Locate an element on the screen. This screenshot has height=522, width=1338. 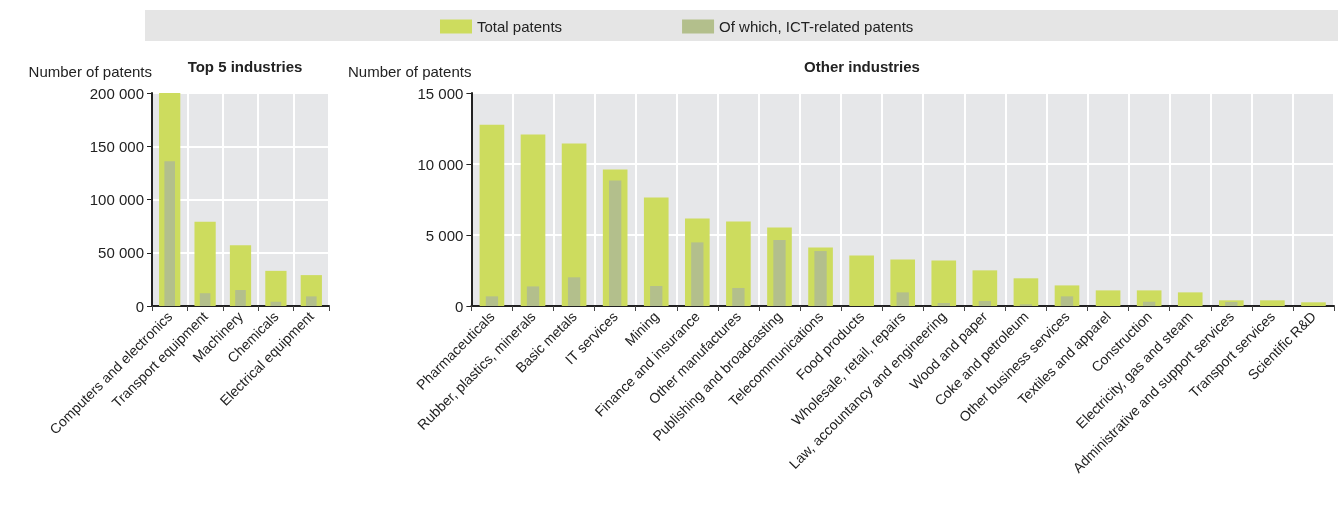
legend-label: Total patents is located at coordinates (520, 26).